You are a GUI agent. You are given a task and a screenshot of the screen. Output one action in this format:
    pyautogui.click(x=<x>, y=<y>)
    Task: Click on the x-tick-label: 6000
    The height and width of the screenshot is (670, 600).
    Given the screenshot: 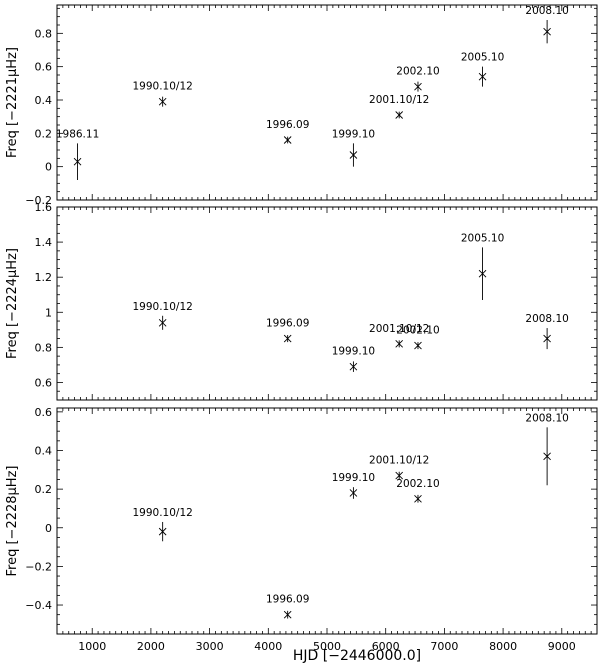 What is the action you would take?
    pyautogui.click(x=386, y=646)
    